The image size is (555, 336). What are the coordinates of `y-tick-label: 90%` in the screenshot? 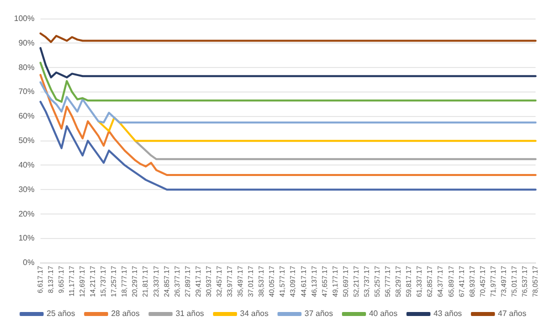 It's located at (26, 43).